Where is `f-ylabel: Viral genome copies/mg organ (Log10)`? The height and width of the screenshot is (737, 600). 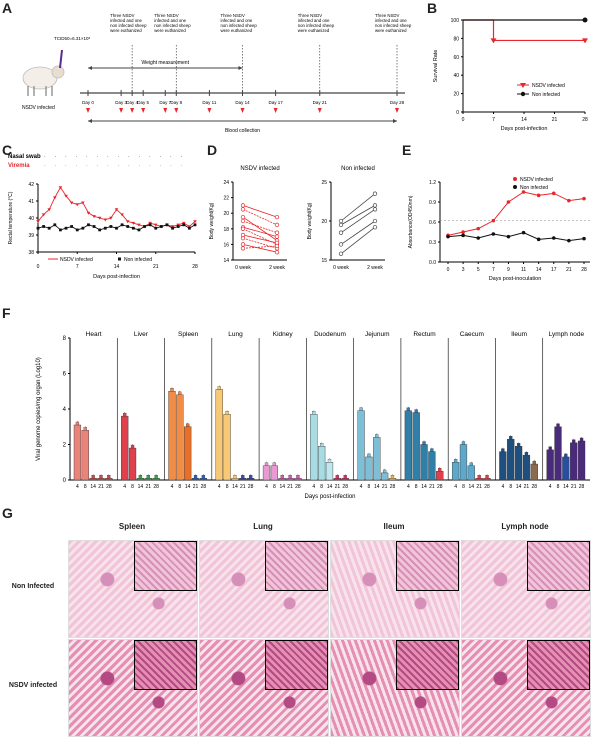
f-ylabel: Viral genome copies/mg organ (Log10) is located at coordinates (39, 409).